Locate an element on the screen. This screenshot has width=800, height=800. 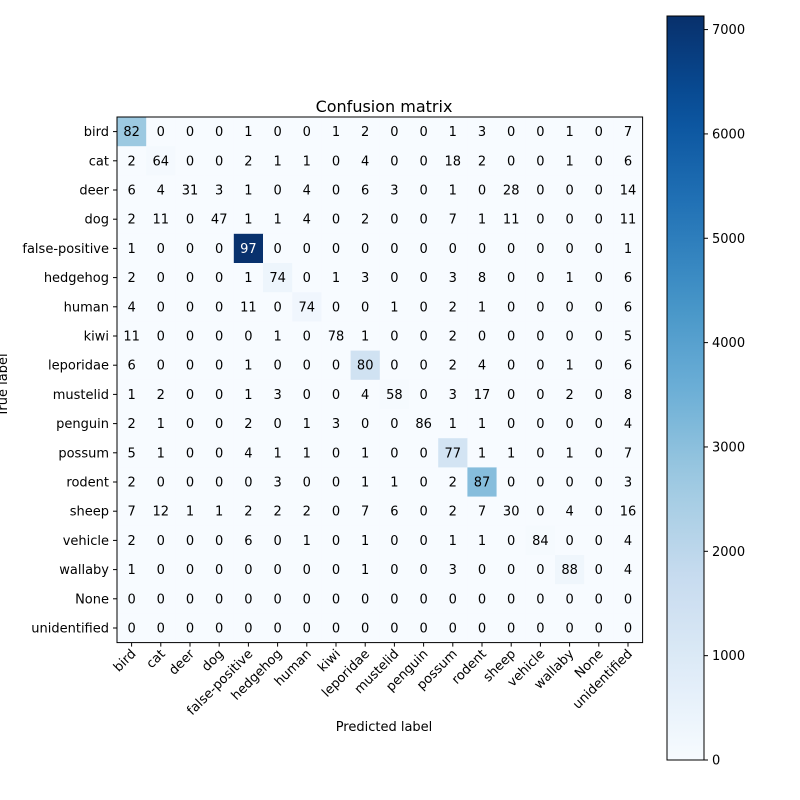
cell-value-label: 8 is located at coordinates (482, 278).